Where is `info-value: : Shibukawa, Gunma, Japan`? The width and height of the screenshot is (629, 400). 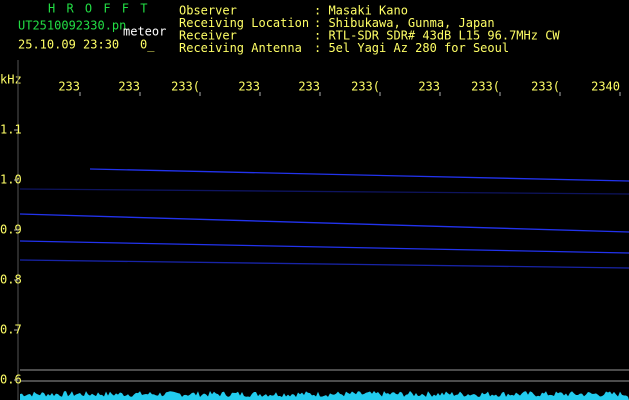
info-value: : Shibukawa, Gunma, Japan is located at coordinates (404, 23).